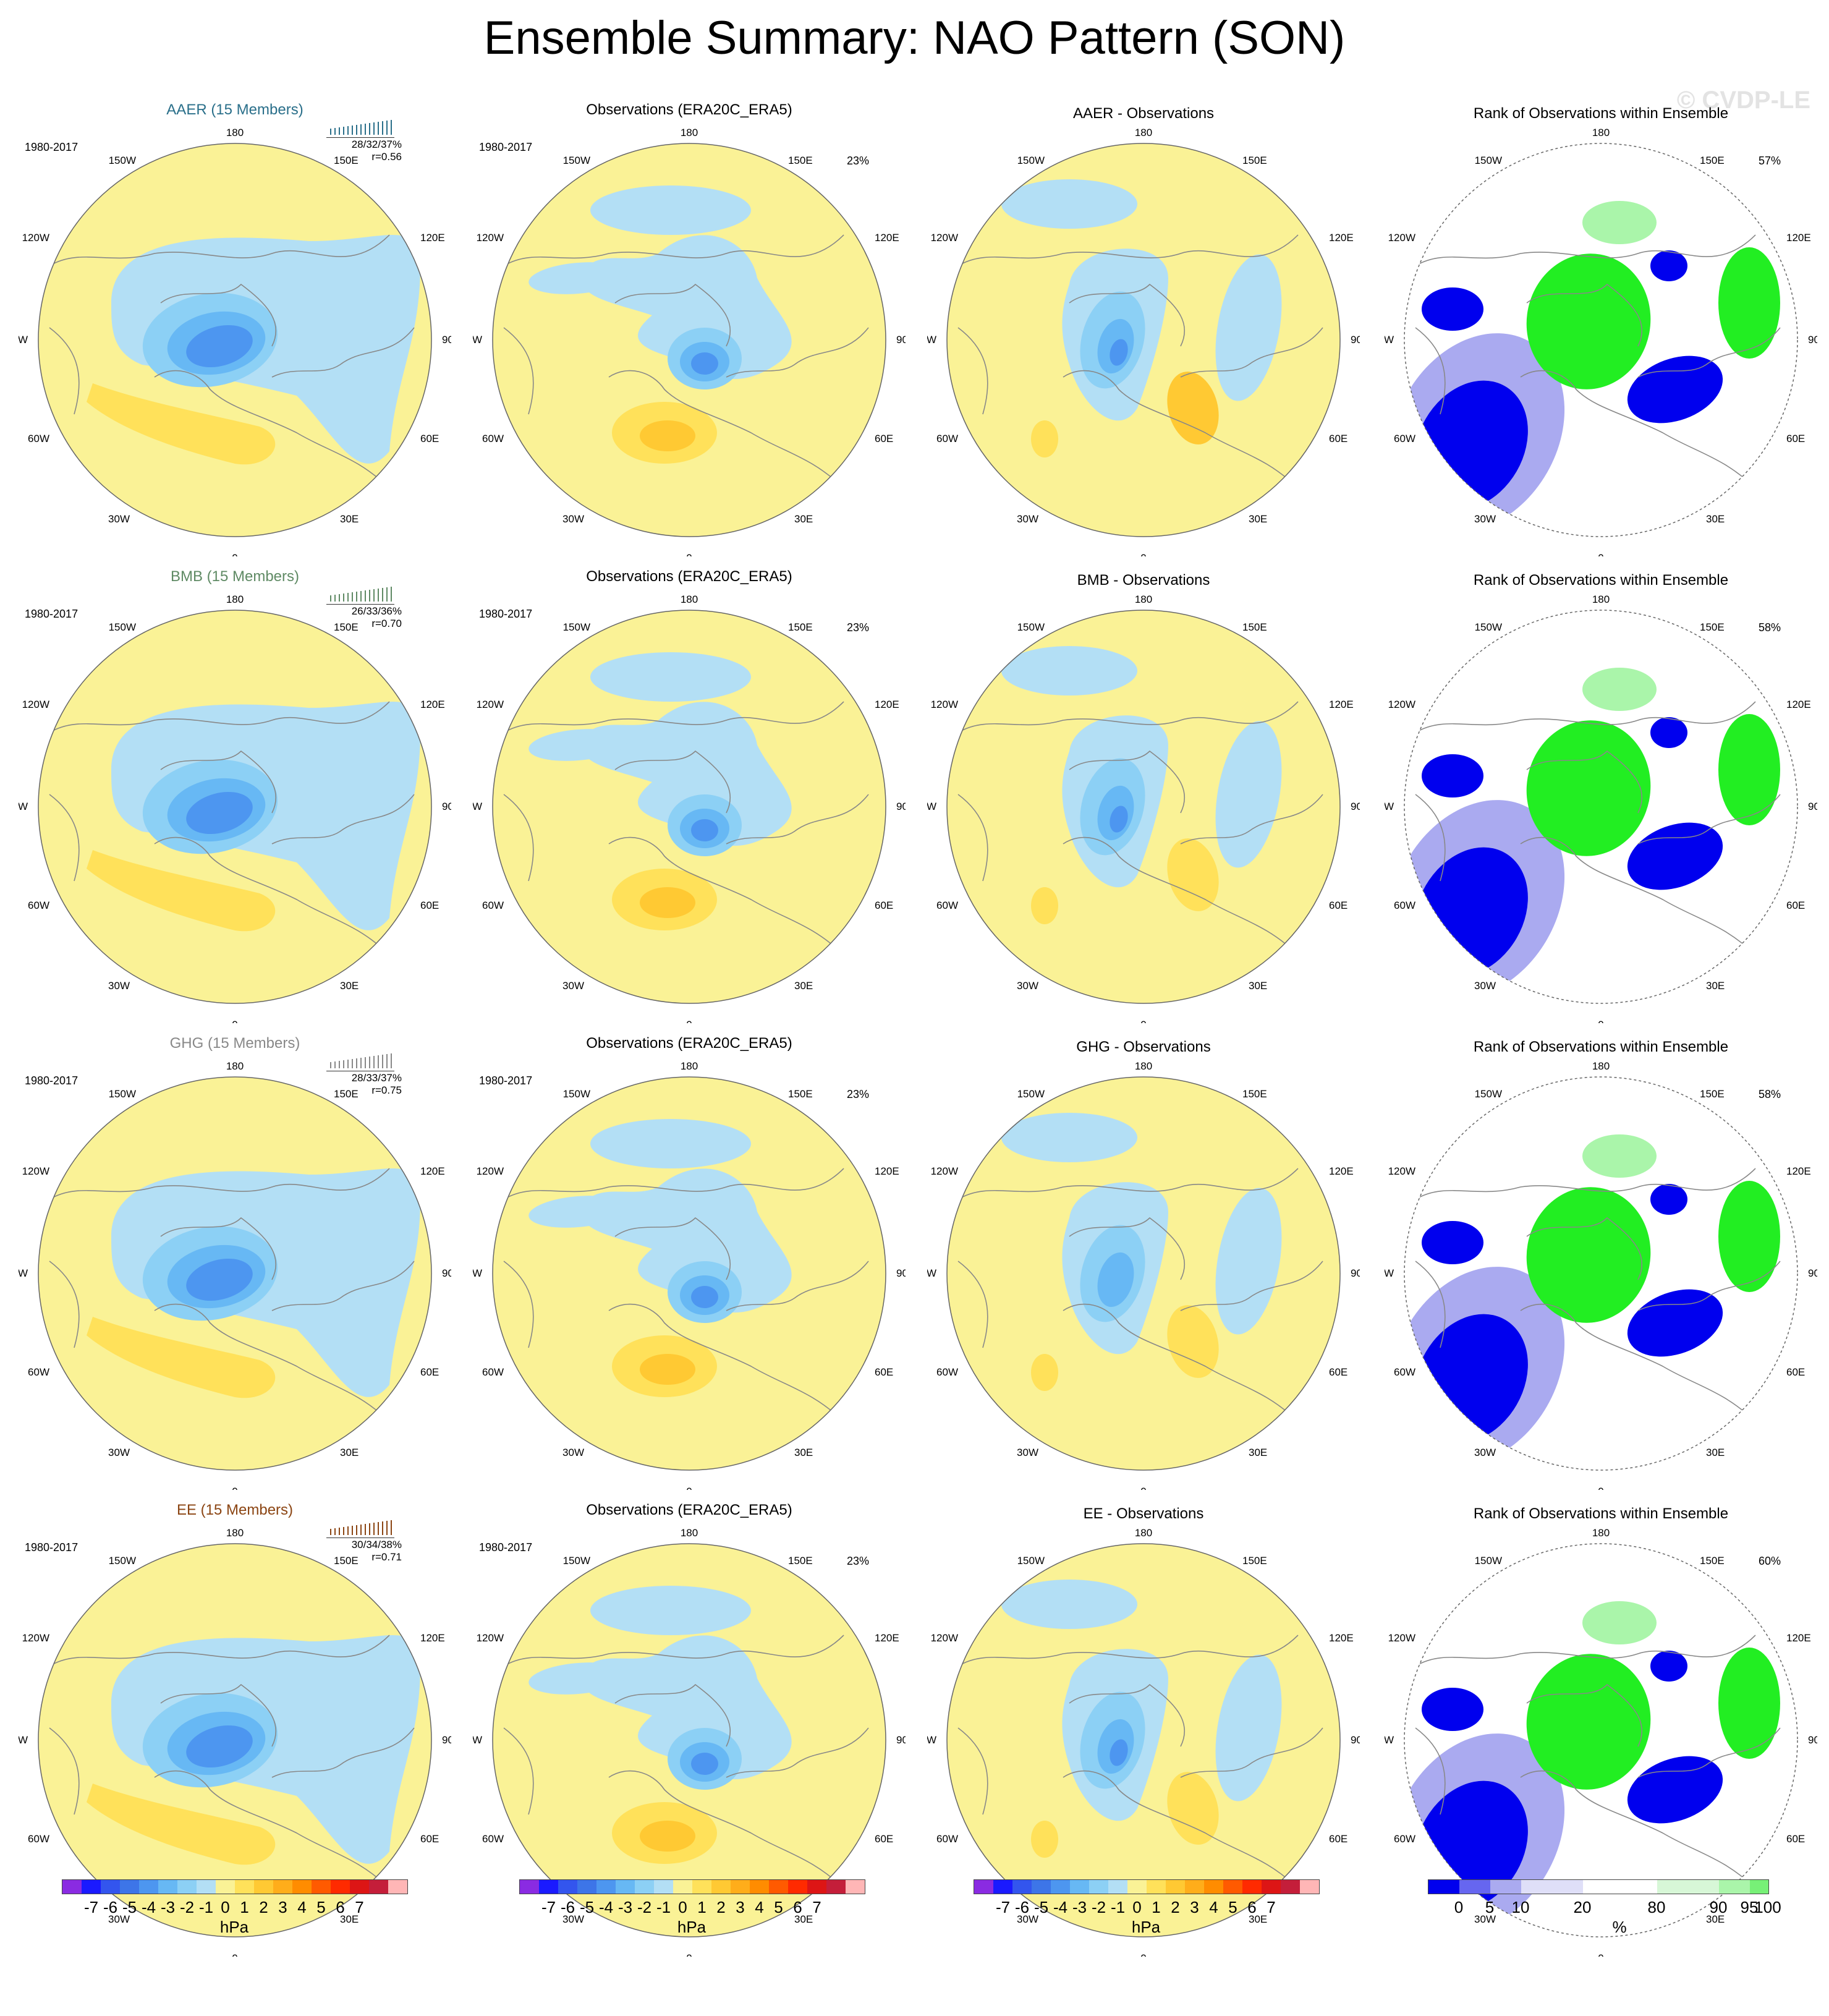 The width and height of the screenshot is (1829, 2016). Describe the element at coordinates (234, 109) in the screenshot. I see `ens-panel-title: AAER (15 Members)` at that location.